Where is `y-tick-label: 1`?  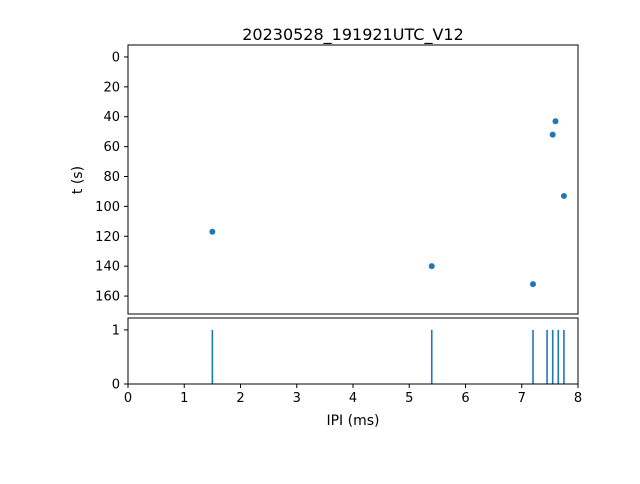 y-tick-label: 1 is located at coordinates (116, 330).